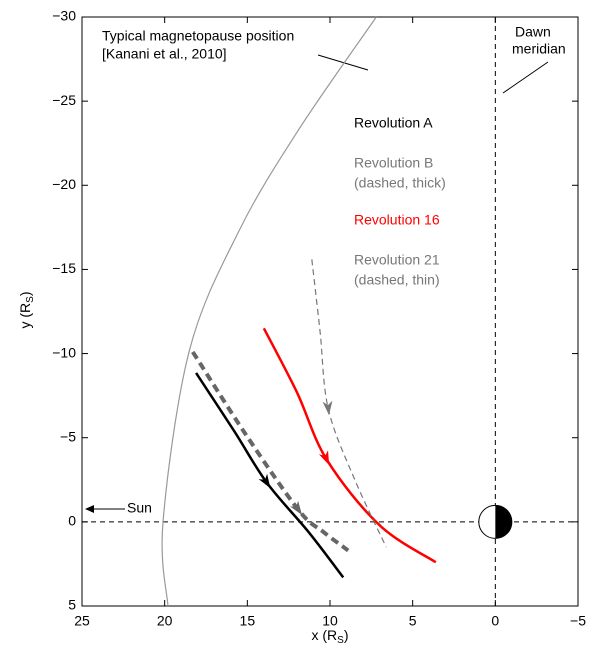 This screenshot has height=654, width=598. I want to click on y-axis-label: y (RS), so click(26, 309).